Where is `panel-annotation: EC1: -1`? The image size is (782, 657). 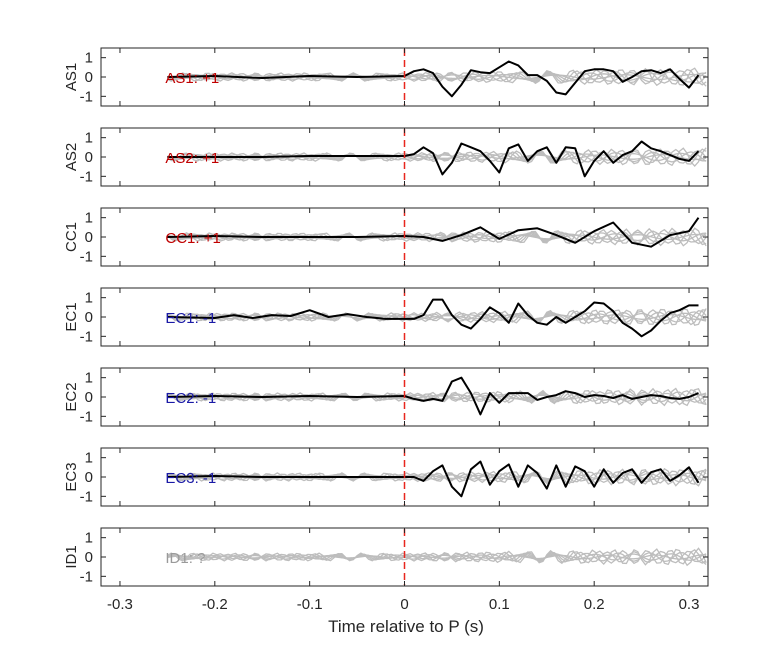 panel-annotation: EC1: -1 is located at coordinates (190, 318).